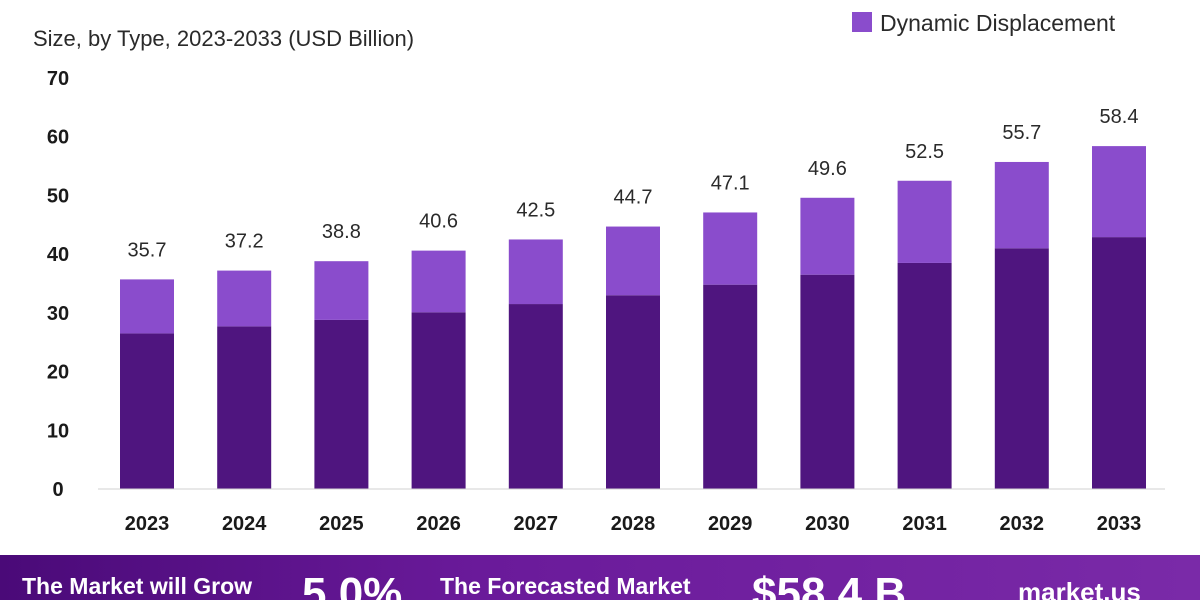 The height and width of the screenshot is (600, 1200). Describe the element at coordinates (829, 584) in the screenshot. I see `forecast-value: $58.4 B` at that location.